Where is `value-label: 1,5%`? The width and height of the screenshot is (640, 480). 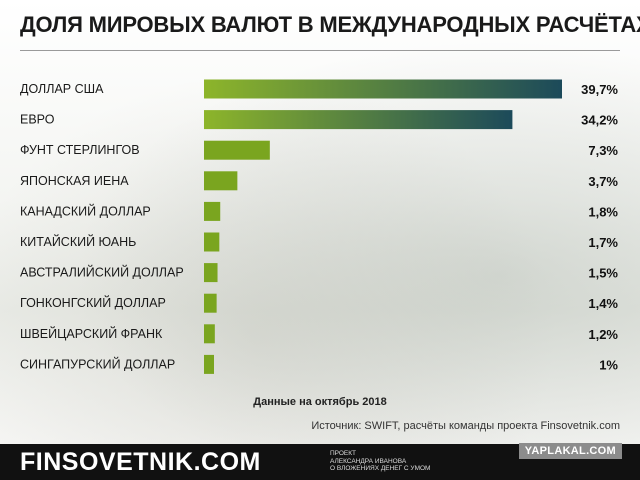 value-label: 1,5% is located at coordinates (603, 273).